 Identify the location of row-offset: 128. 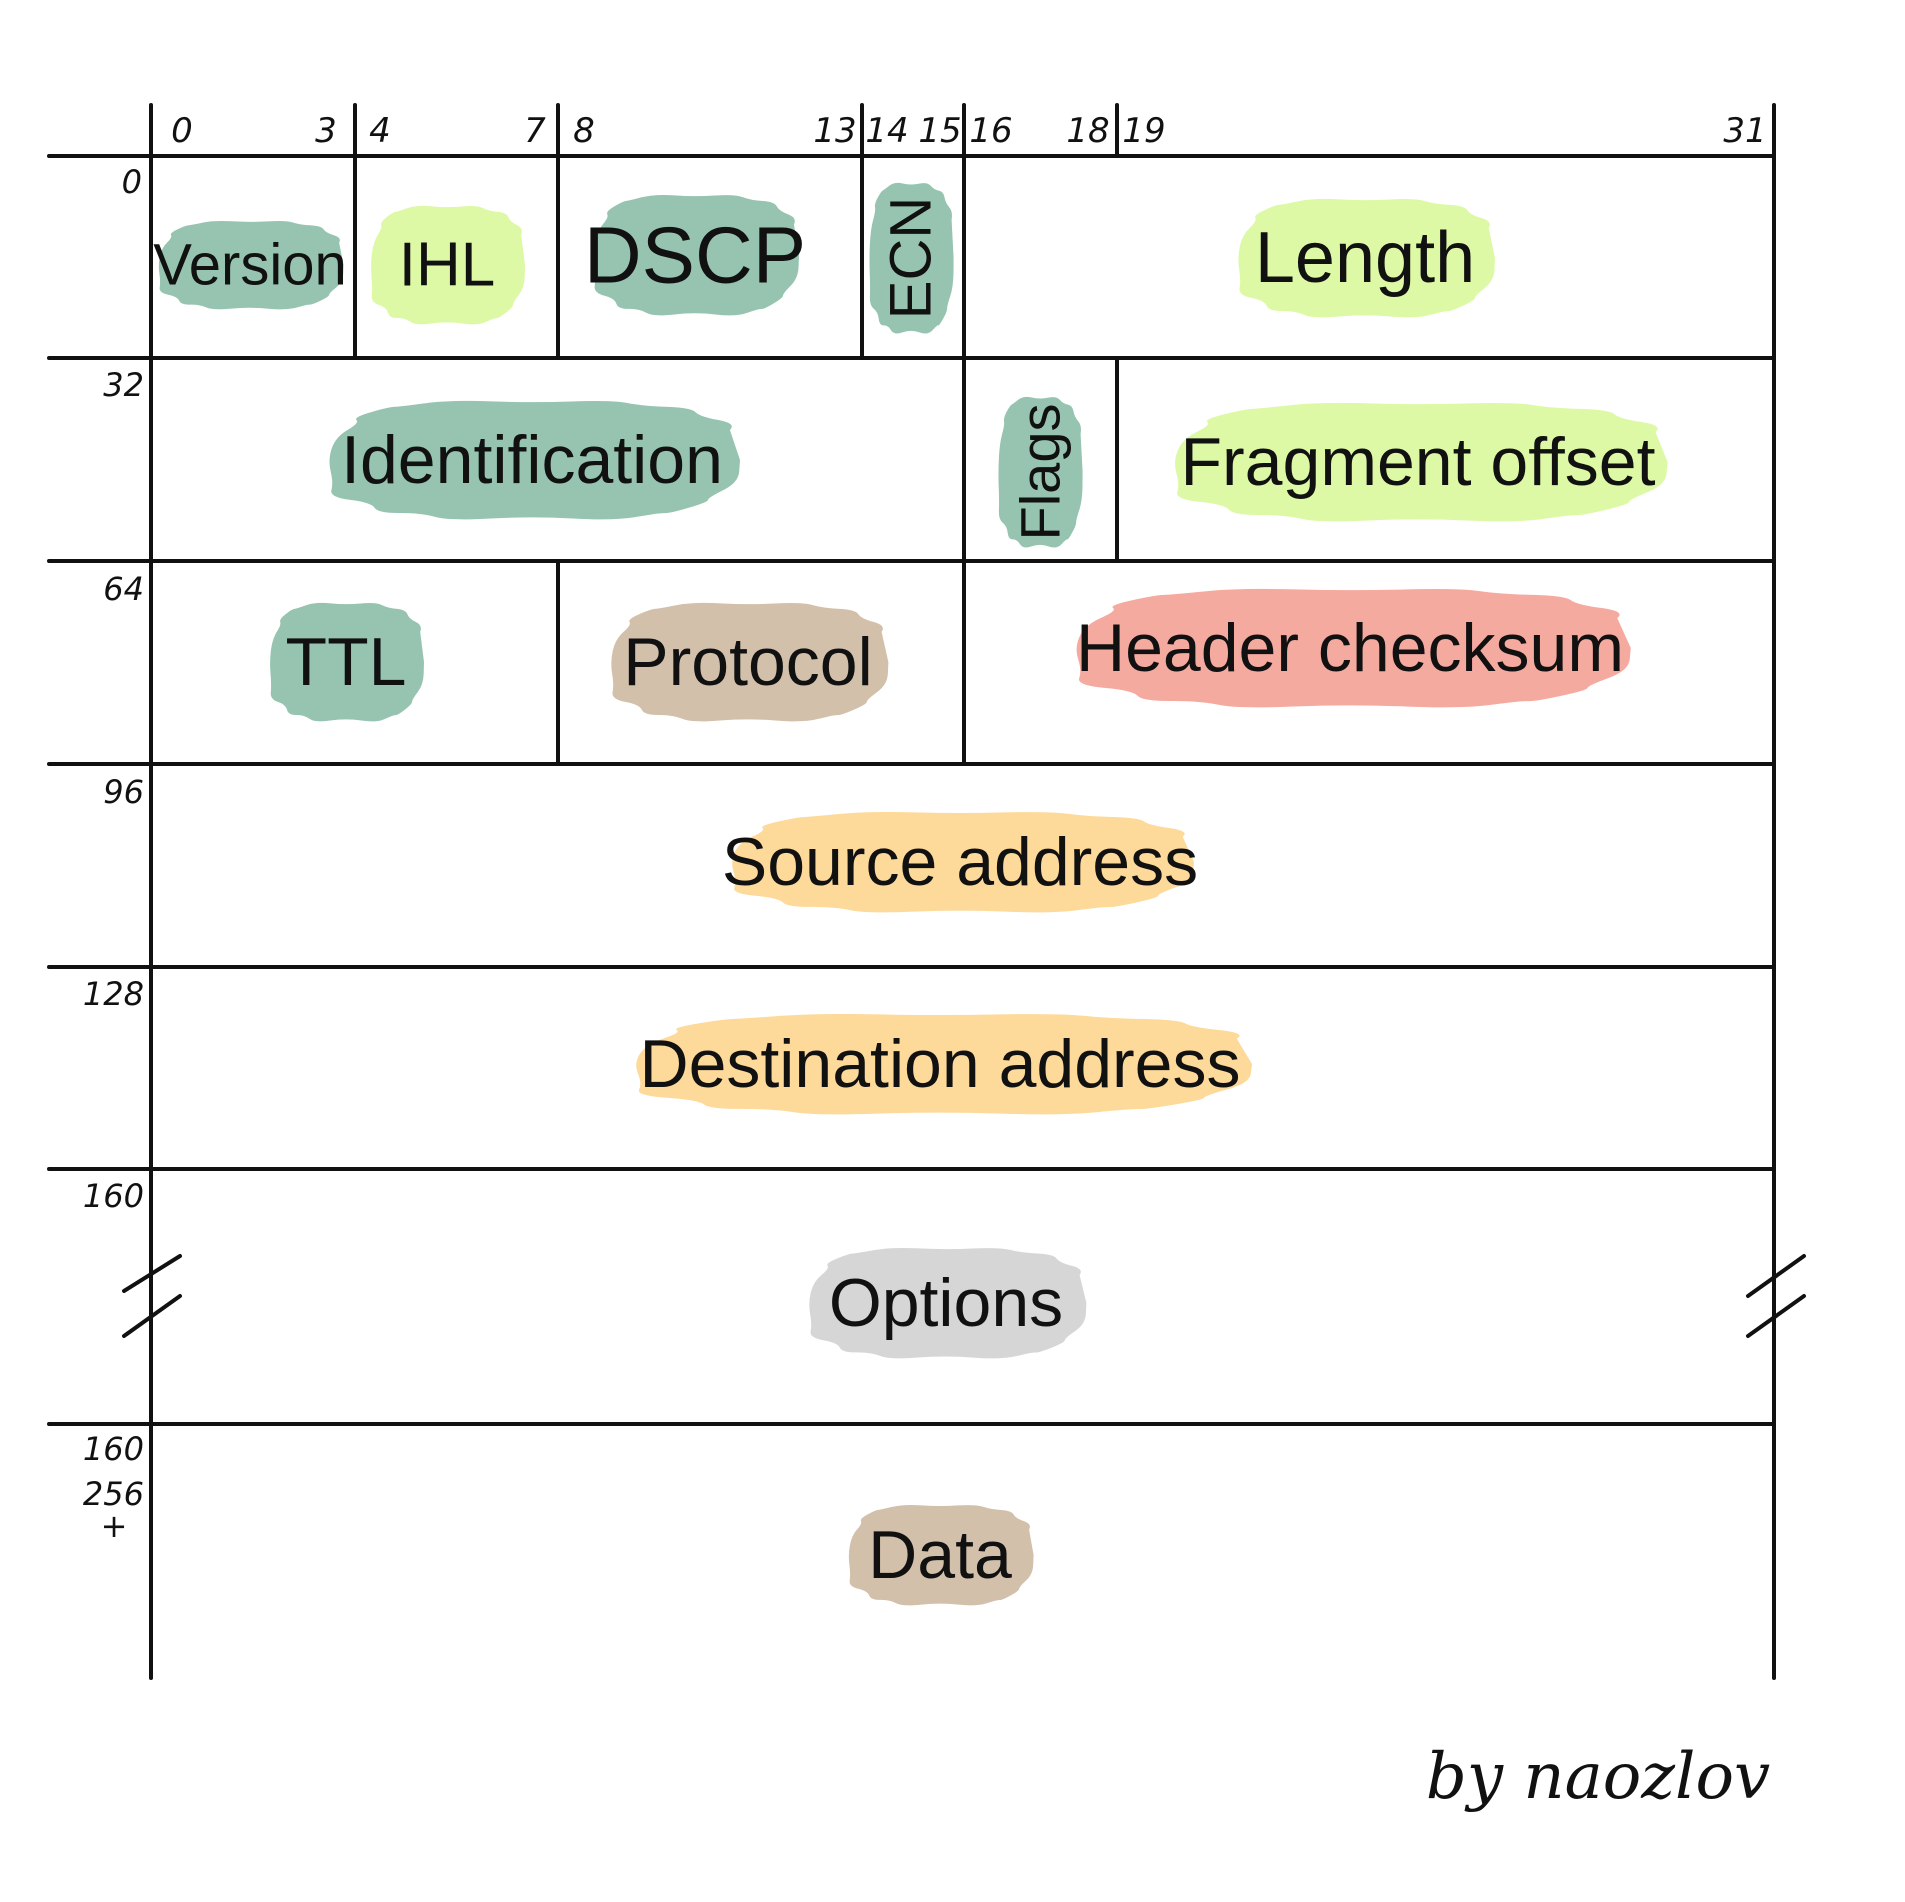
(113, 994).